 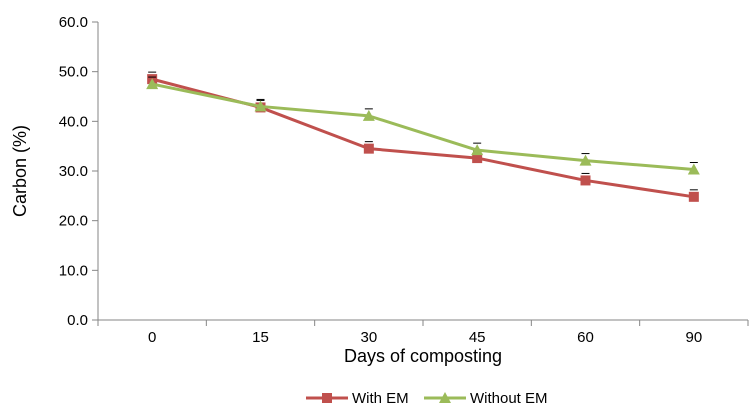 I want to click on y-tick-label: 10.0, so click(x=73, y=270).